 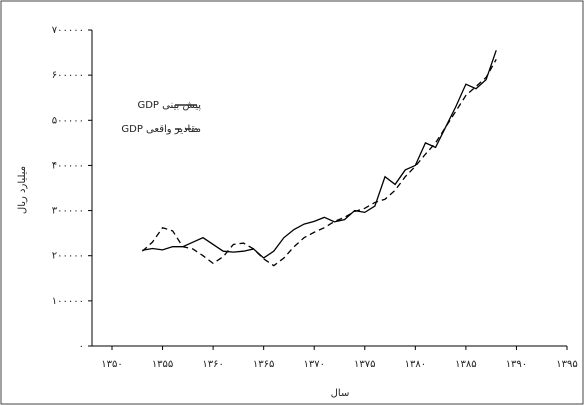 I want to click on x-tick-label: ۱۳۵۵, so click(x=162, y=364).